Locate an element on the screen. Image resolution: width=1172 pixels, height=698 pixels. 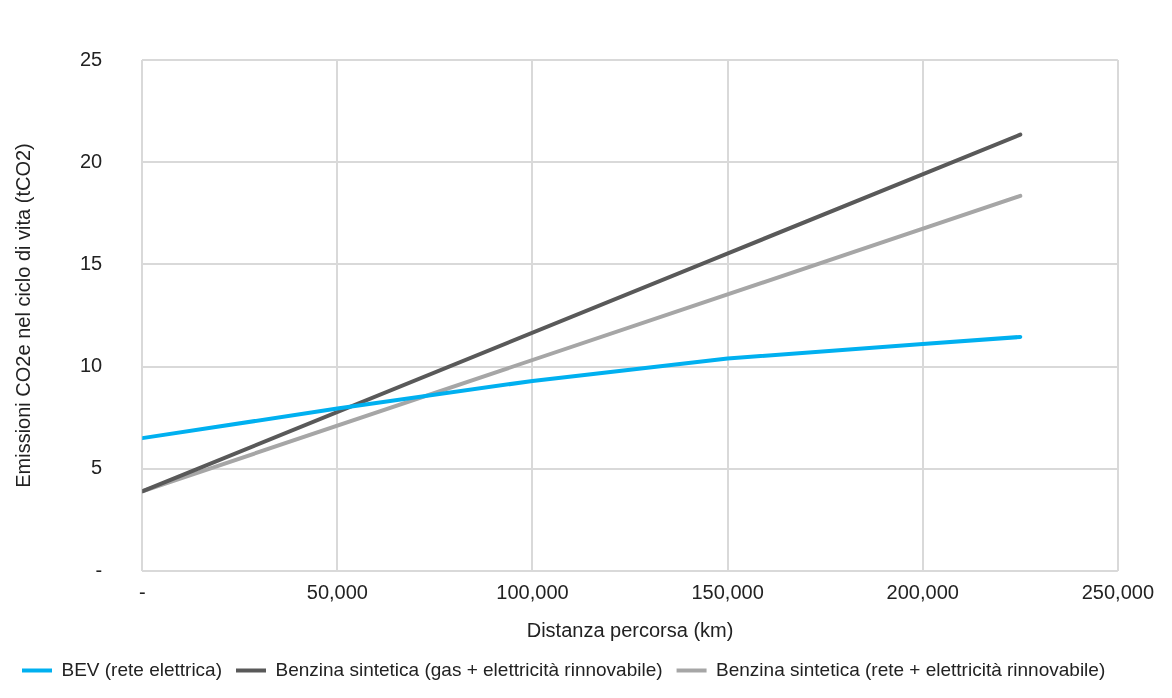
y-tick-label: 20 is located at coordinates (91, 160).